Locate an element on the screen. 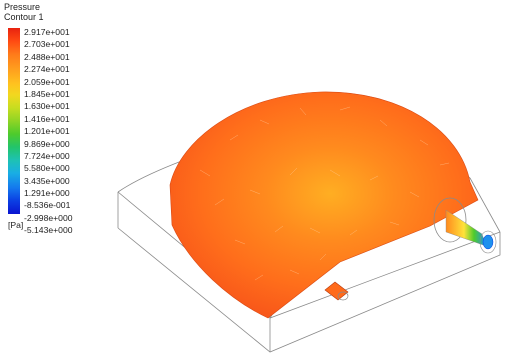  legend-title: Pressure is located at coordinates (22, 7).